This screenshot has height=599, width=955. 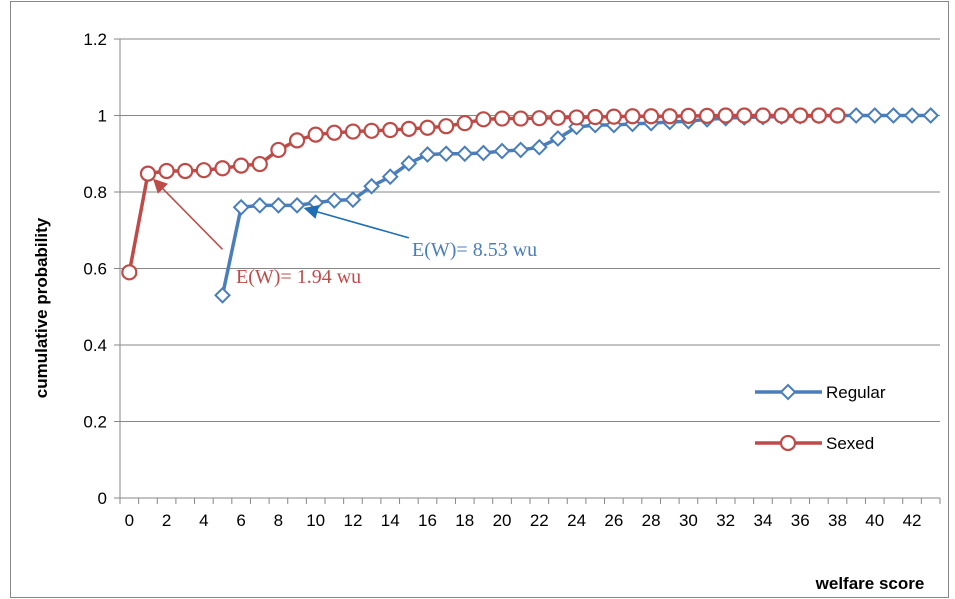 I want to click on x-tick-label: 22, so click(x=539, y=520).